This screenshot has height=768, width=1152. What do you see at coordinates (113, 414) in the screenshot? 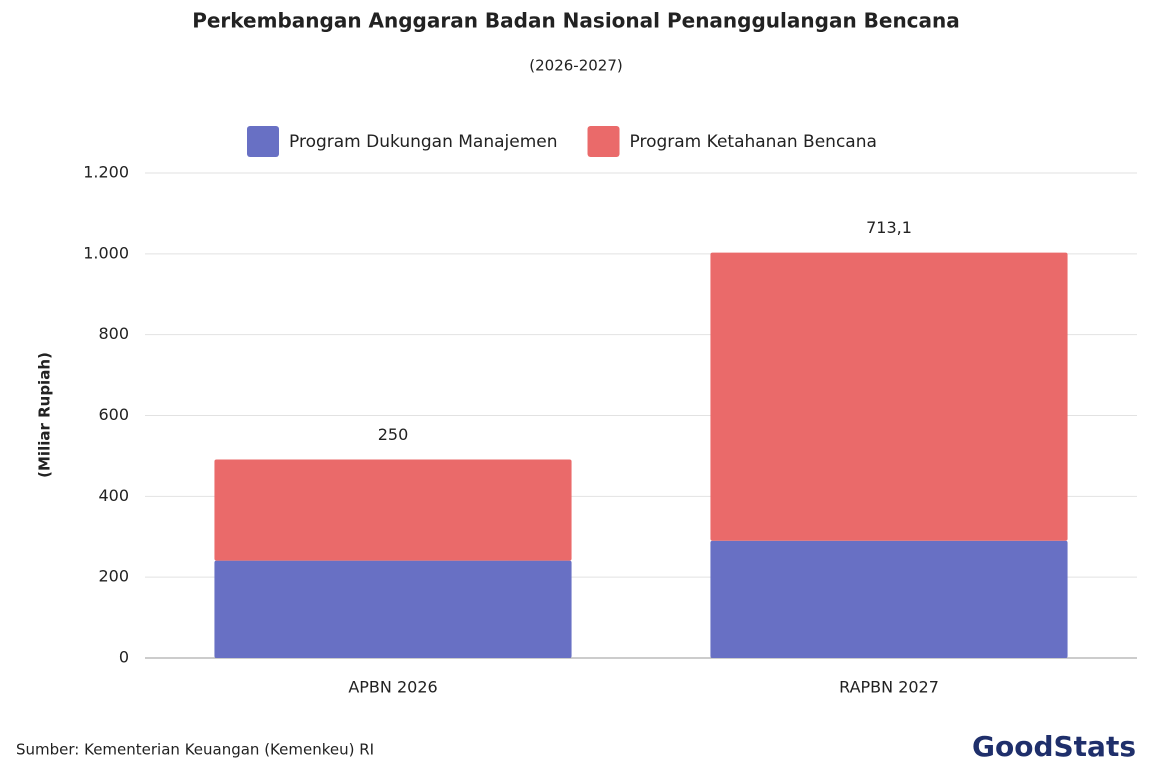
I see `y-tick-label: 600` at bounding box center [113, 414].